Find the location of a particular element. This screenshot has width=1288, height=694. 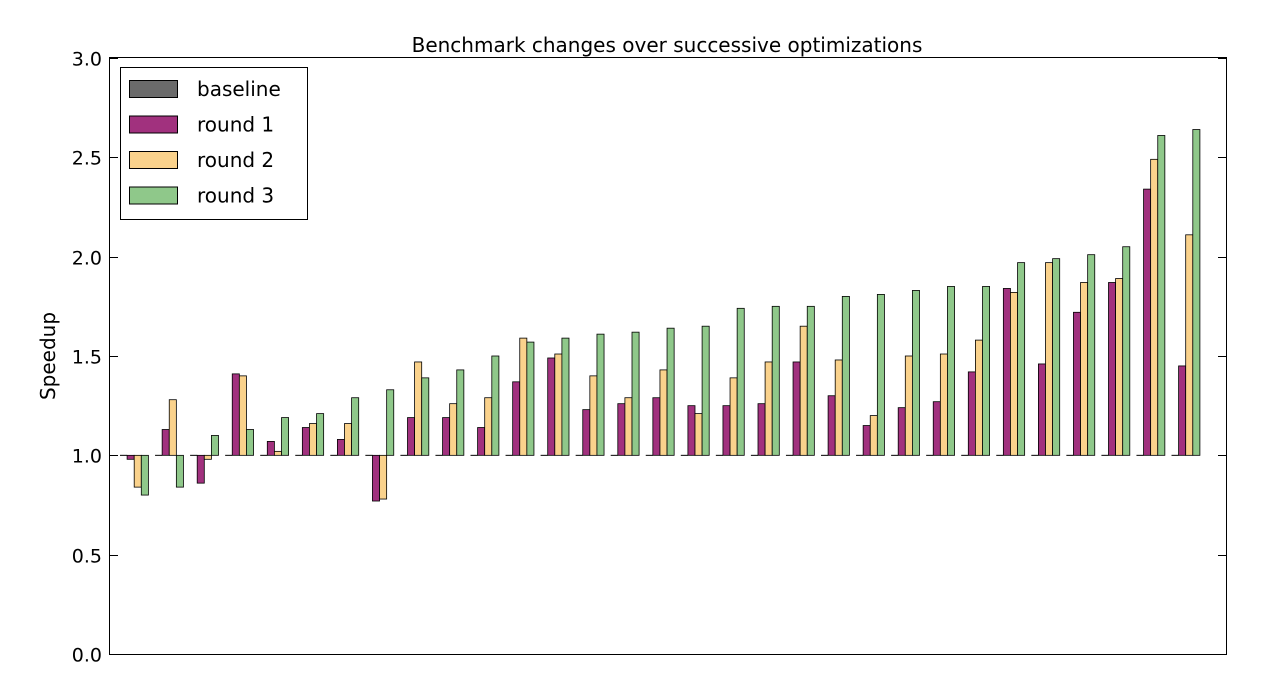

y-tick-label: 2.0 is located at coordinates (87, 259).